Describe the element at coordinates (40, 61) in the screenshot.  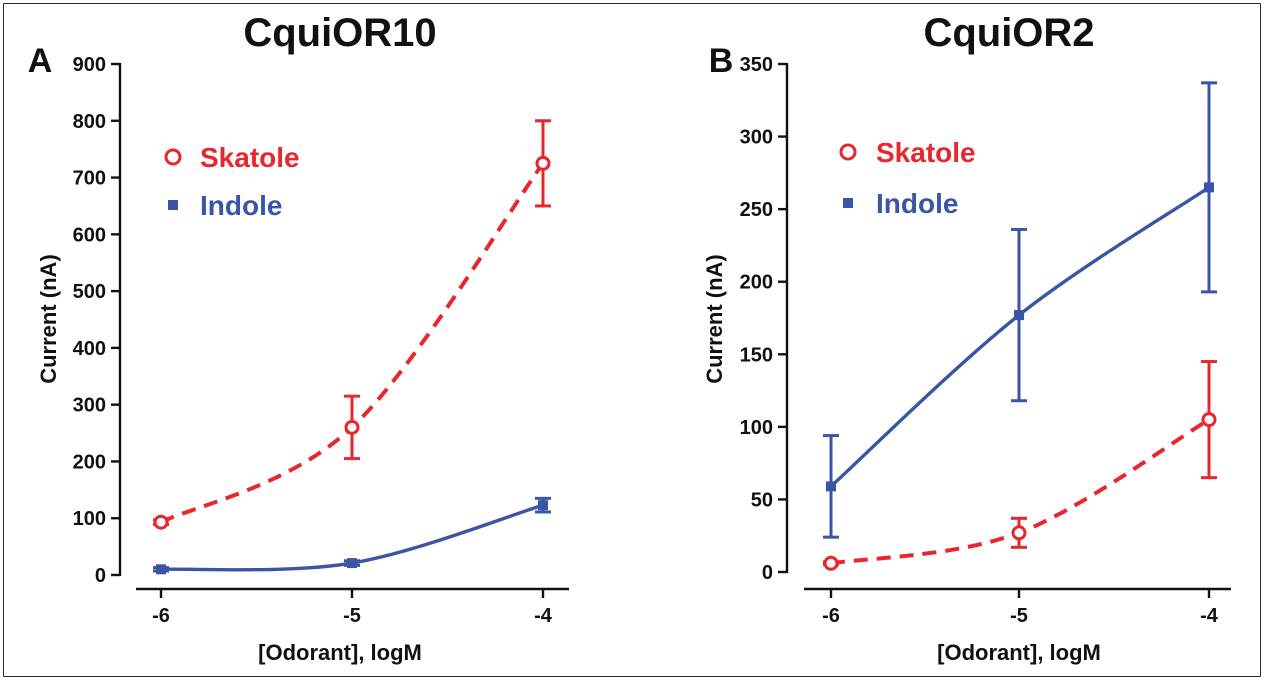
I see `panel-letter: A` at that location.